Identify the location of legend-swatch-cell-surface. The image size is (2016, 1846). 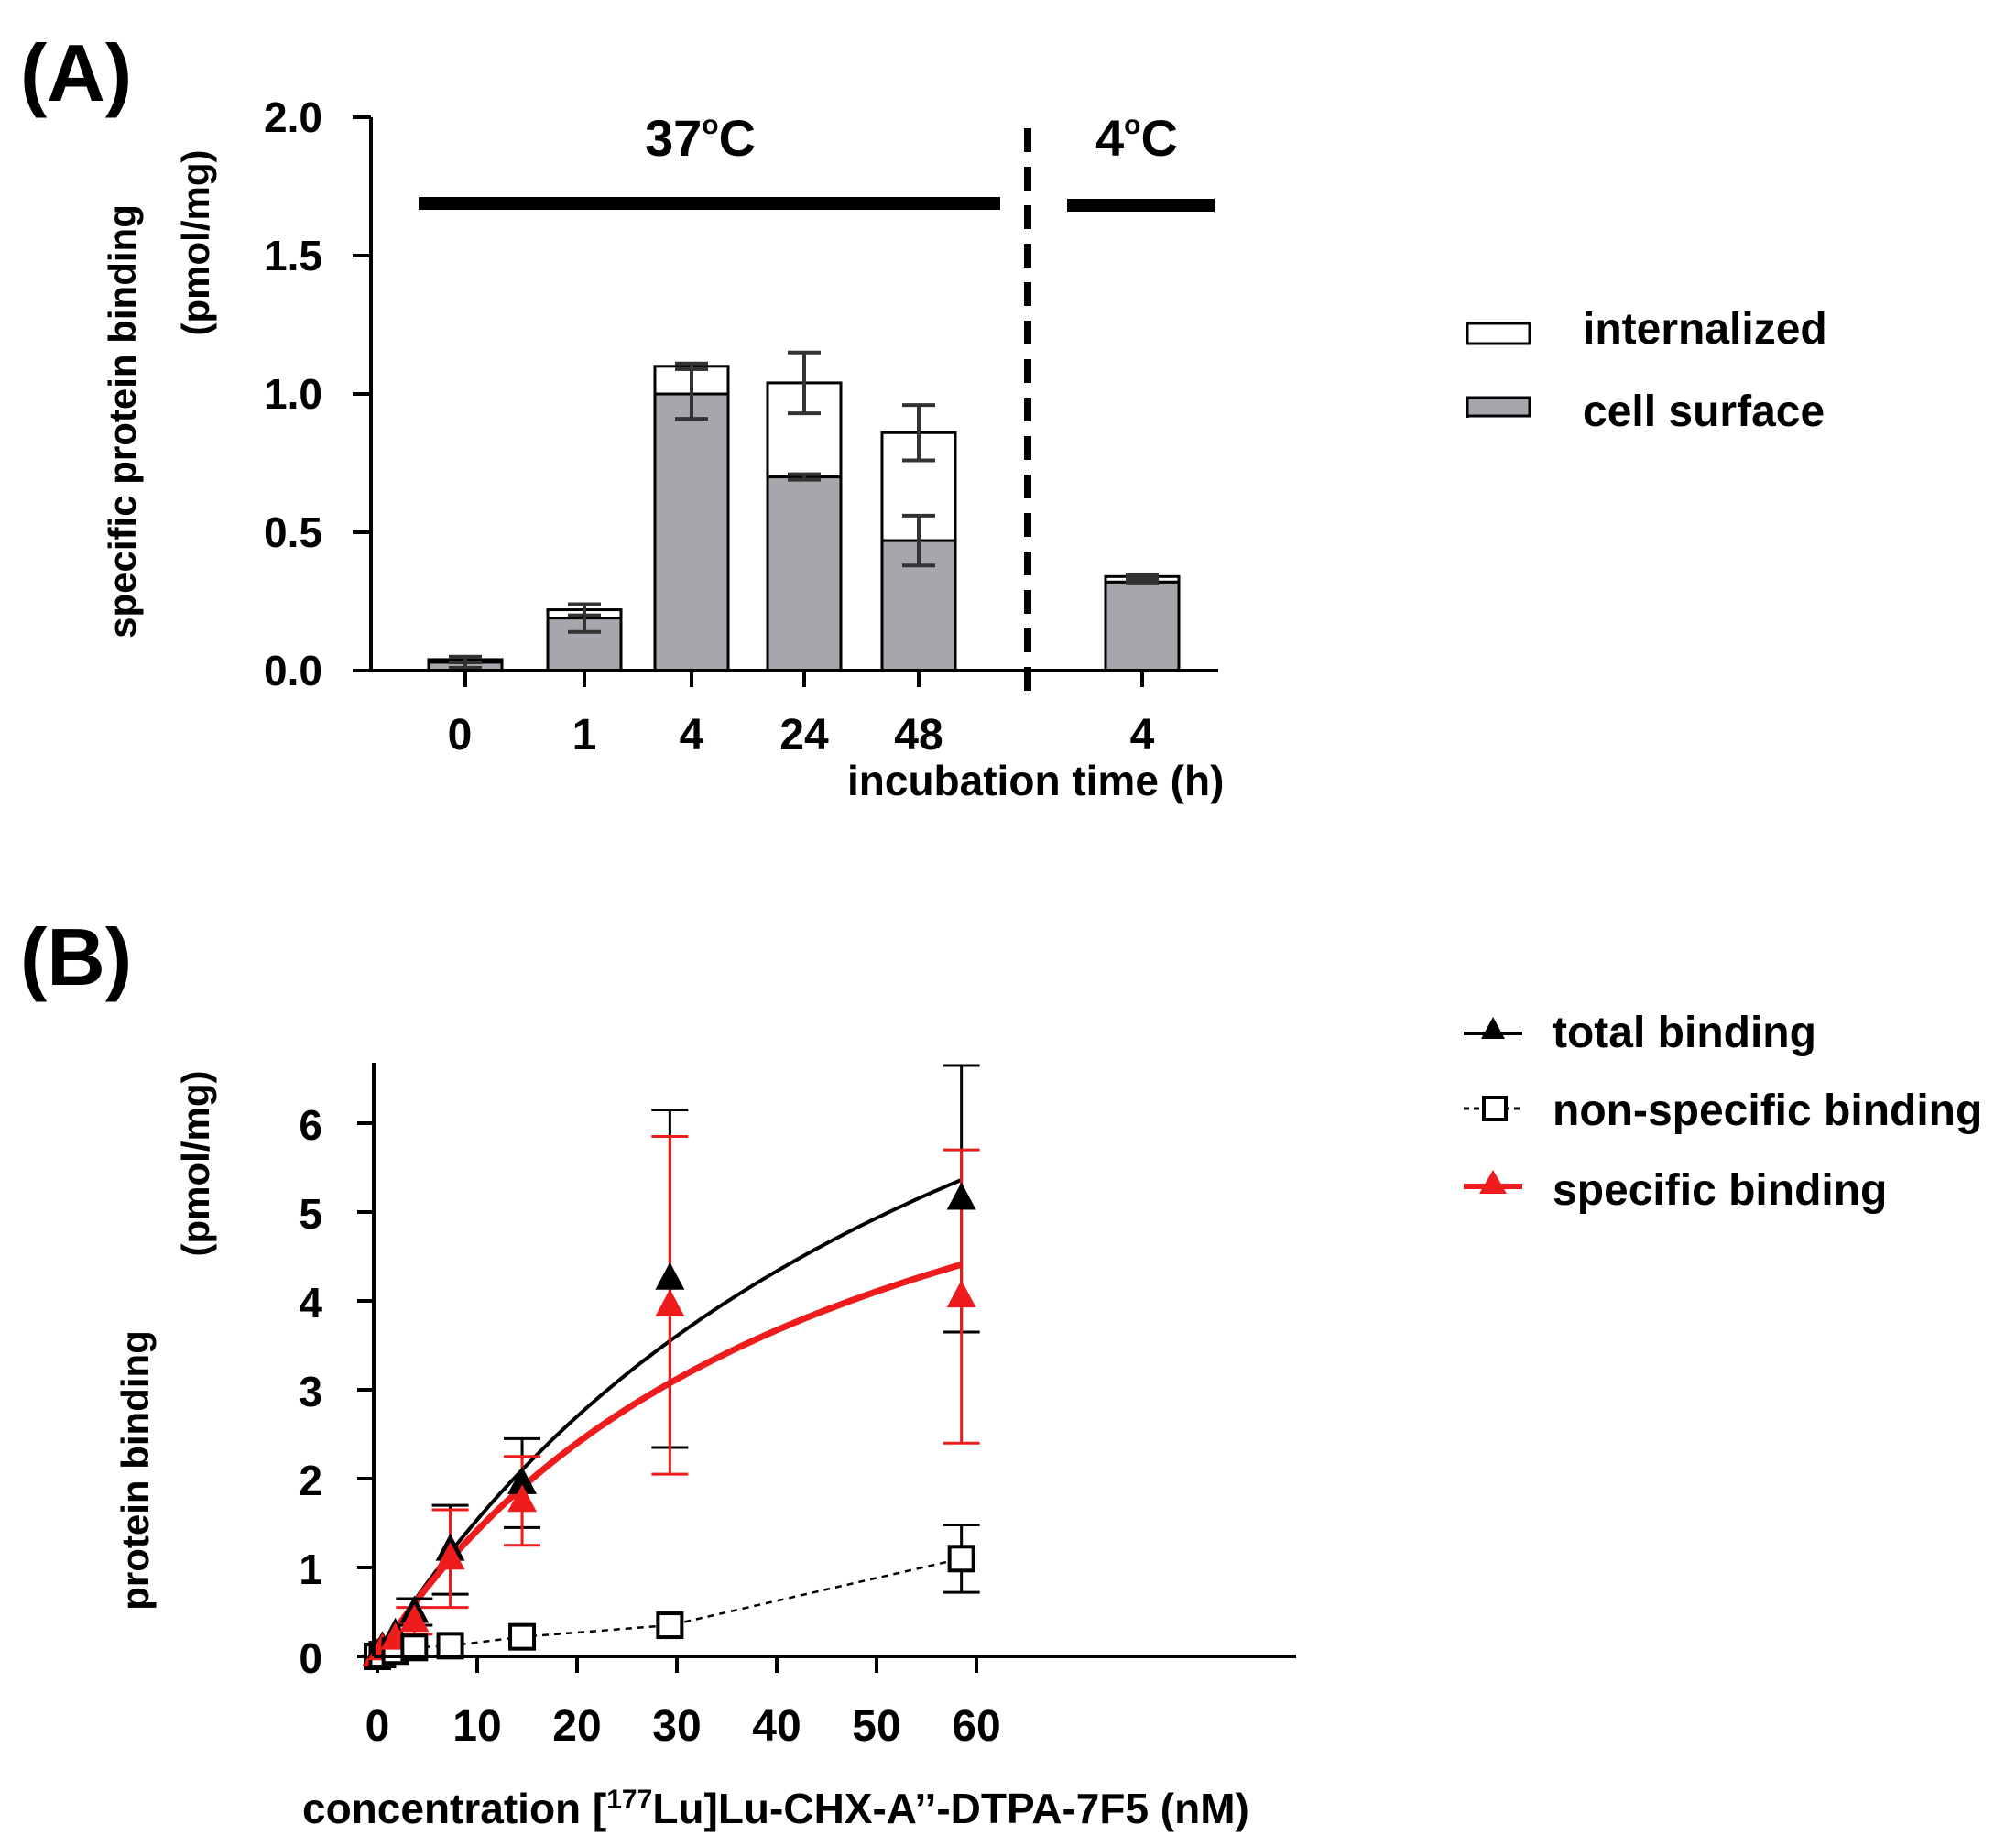
(1498, 407).